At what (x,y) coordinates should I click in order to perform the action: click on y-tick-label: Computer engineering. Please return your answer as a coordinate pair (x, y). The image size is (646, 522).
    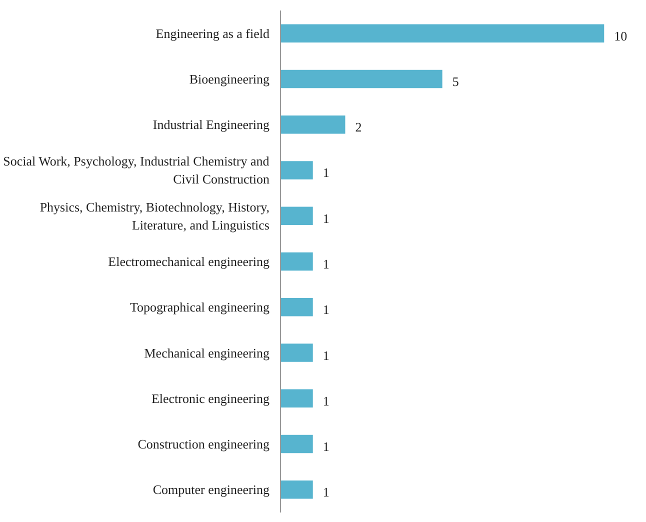
    Looking at the image, I should click on (211, 490).